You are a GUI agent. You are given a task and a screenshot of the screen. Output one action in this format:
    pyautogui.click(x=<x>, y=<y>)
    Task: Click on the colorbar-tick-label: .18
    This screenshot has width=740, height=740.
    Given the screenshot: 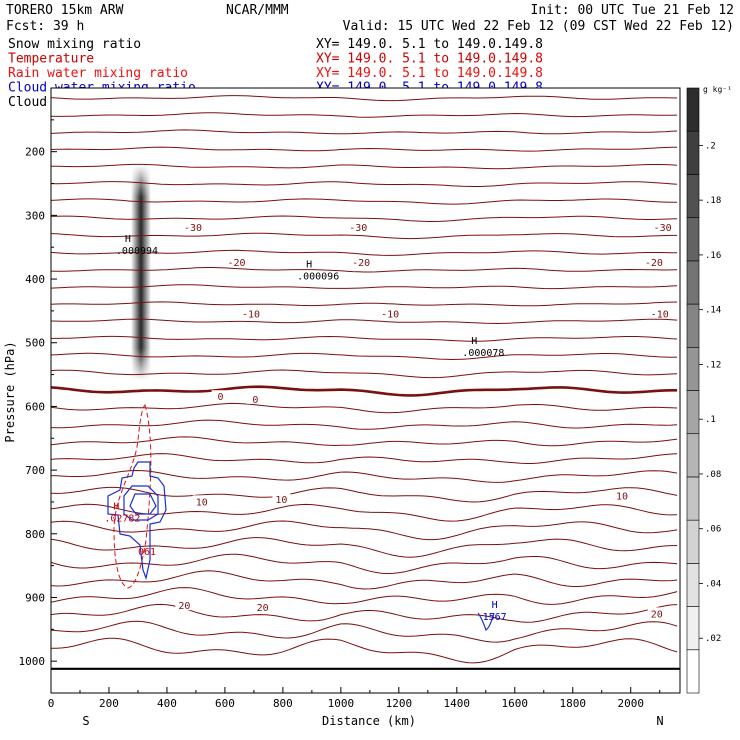 What is the action you would take?
    pyautogui.click(x=713, y=201)
    